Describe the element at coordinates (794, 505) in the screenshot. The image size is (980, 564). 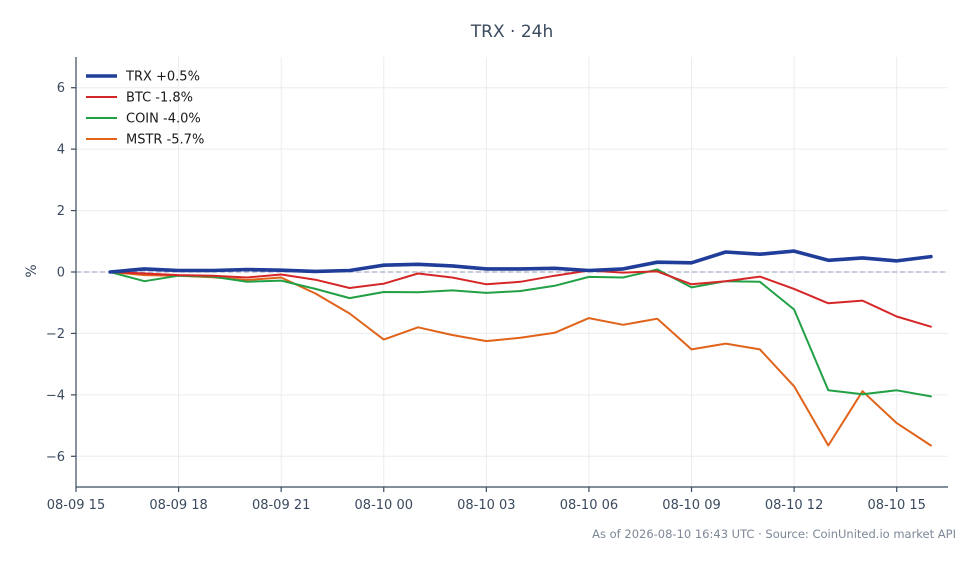
I see `x-tick-label: 08-10 12` at that location.